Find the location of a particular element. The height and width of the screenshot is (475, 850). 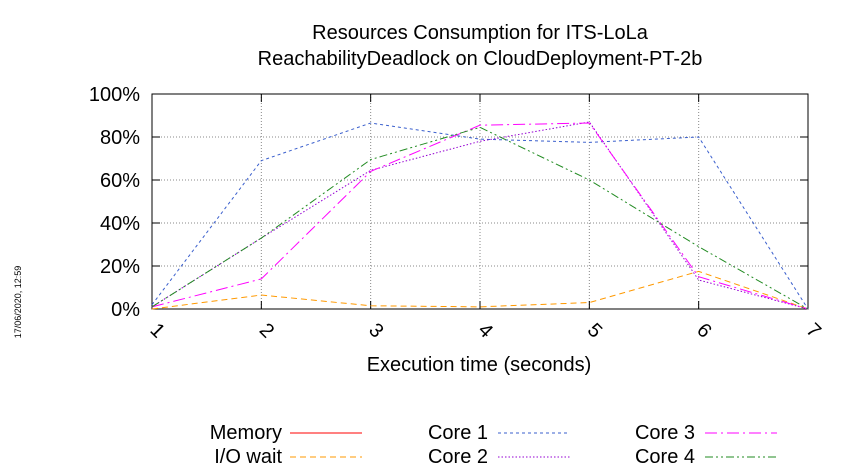

y-tick-label: 20% is located at coordinates (120, 267).